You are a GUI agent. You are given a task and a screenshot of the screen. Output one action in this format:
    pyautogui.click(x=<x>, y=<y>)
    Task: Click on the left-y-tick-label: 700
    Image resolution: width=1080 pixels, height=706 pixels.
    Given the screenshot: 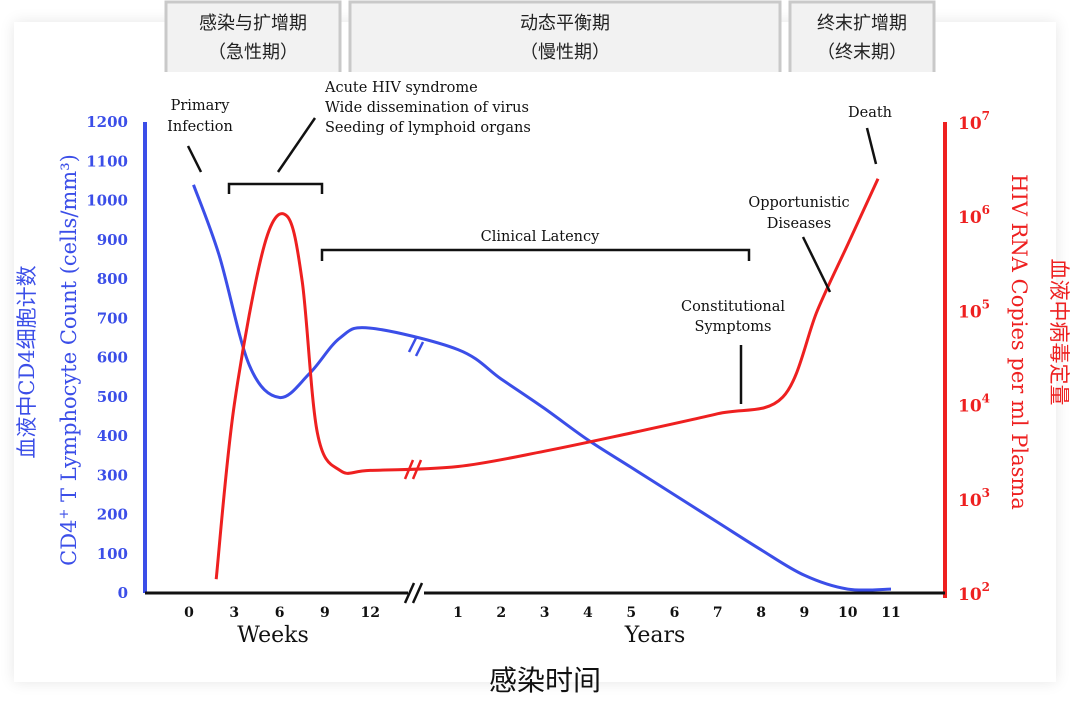 What is the action you would take?
    pyautogui.click(x=112, y=318)
    